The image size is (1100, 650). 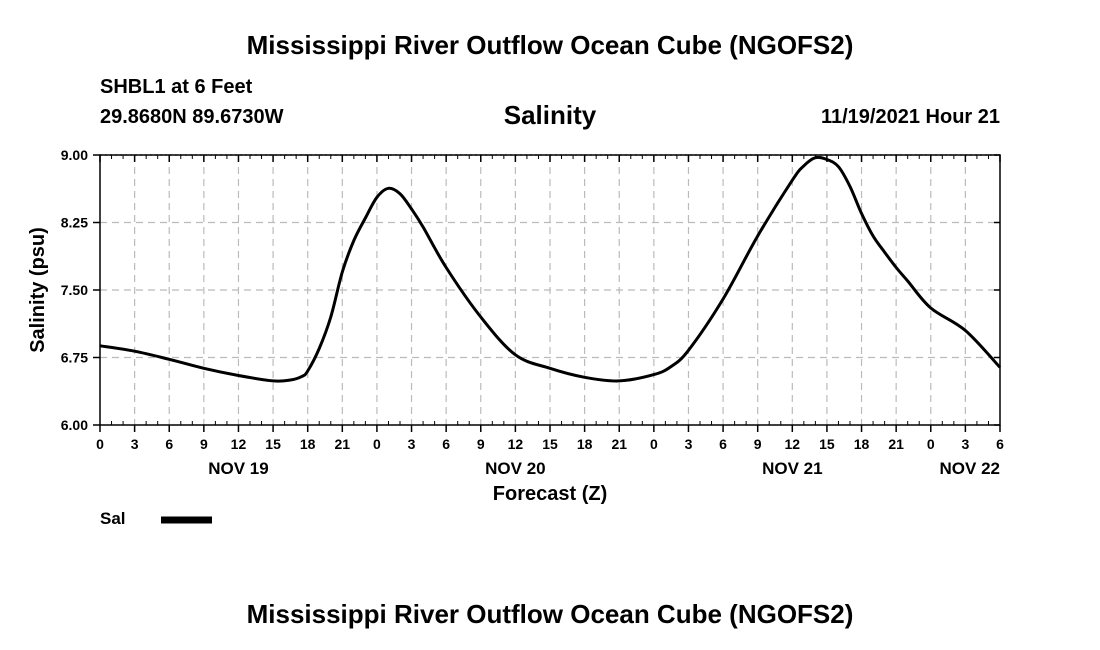 What do you see at coordinates (38, 290) in the screenshot?
I see `y-axis-title: Salinity (psu)` at bounding box center [38, 290].